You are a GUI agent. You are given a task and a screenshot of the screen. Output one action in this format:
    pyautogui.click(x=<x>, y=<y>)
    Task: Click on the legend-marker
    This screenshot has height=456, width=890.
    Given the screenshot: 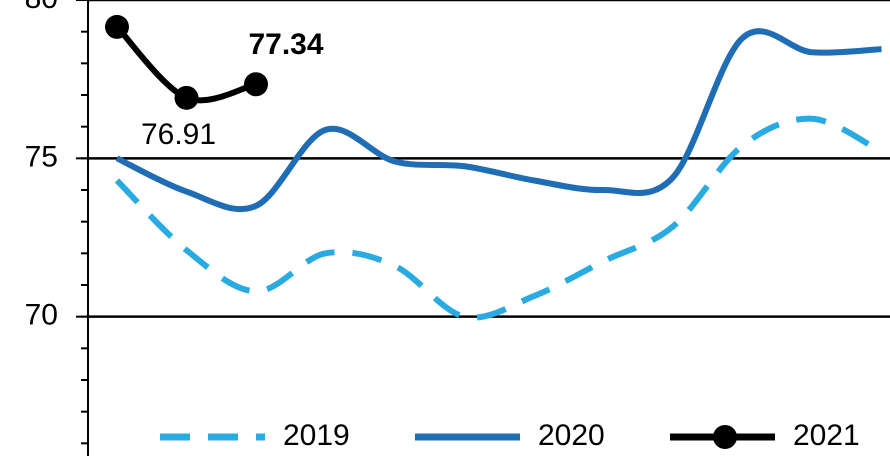 What is the action you would take?
    pyautogui.click(x=725, y=437)
    